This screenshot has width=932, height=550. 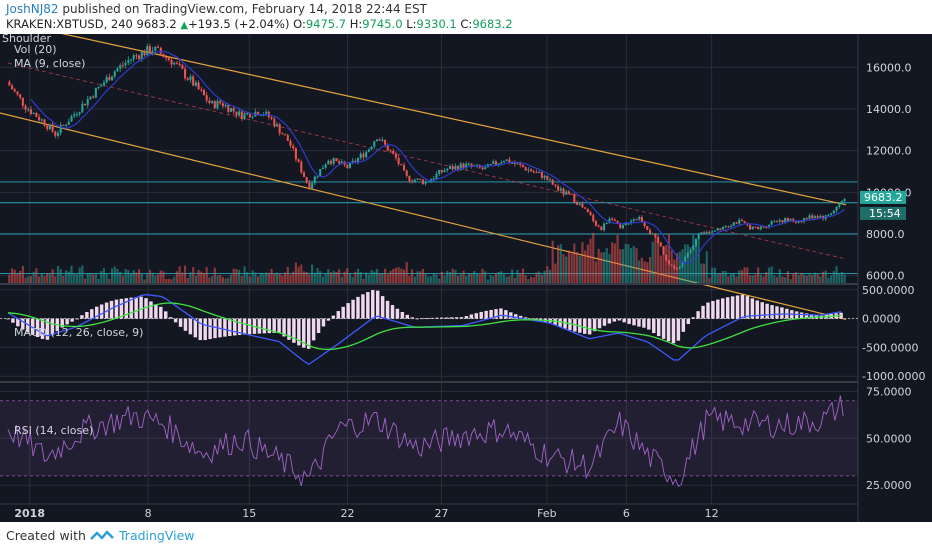 I want to click on macd-histogram, so click(x=424, y=319).